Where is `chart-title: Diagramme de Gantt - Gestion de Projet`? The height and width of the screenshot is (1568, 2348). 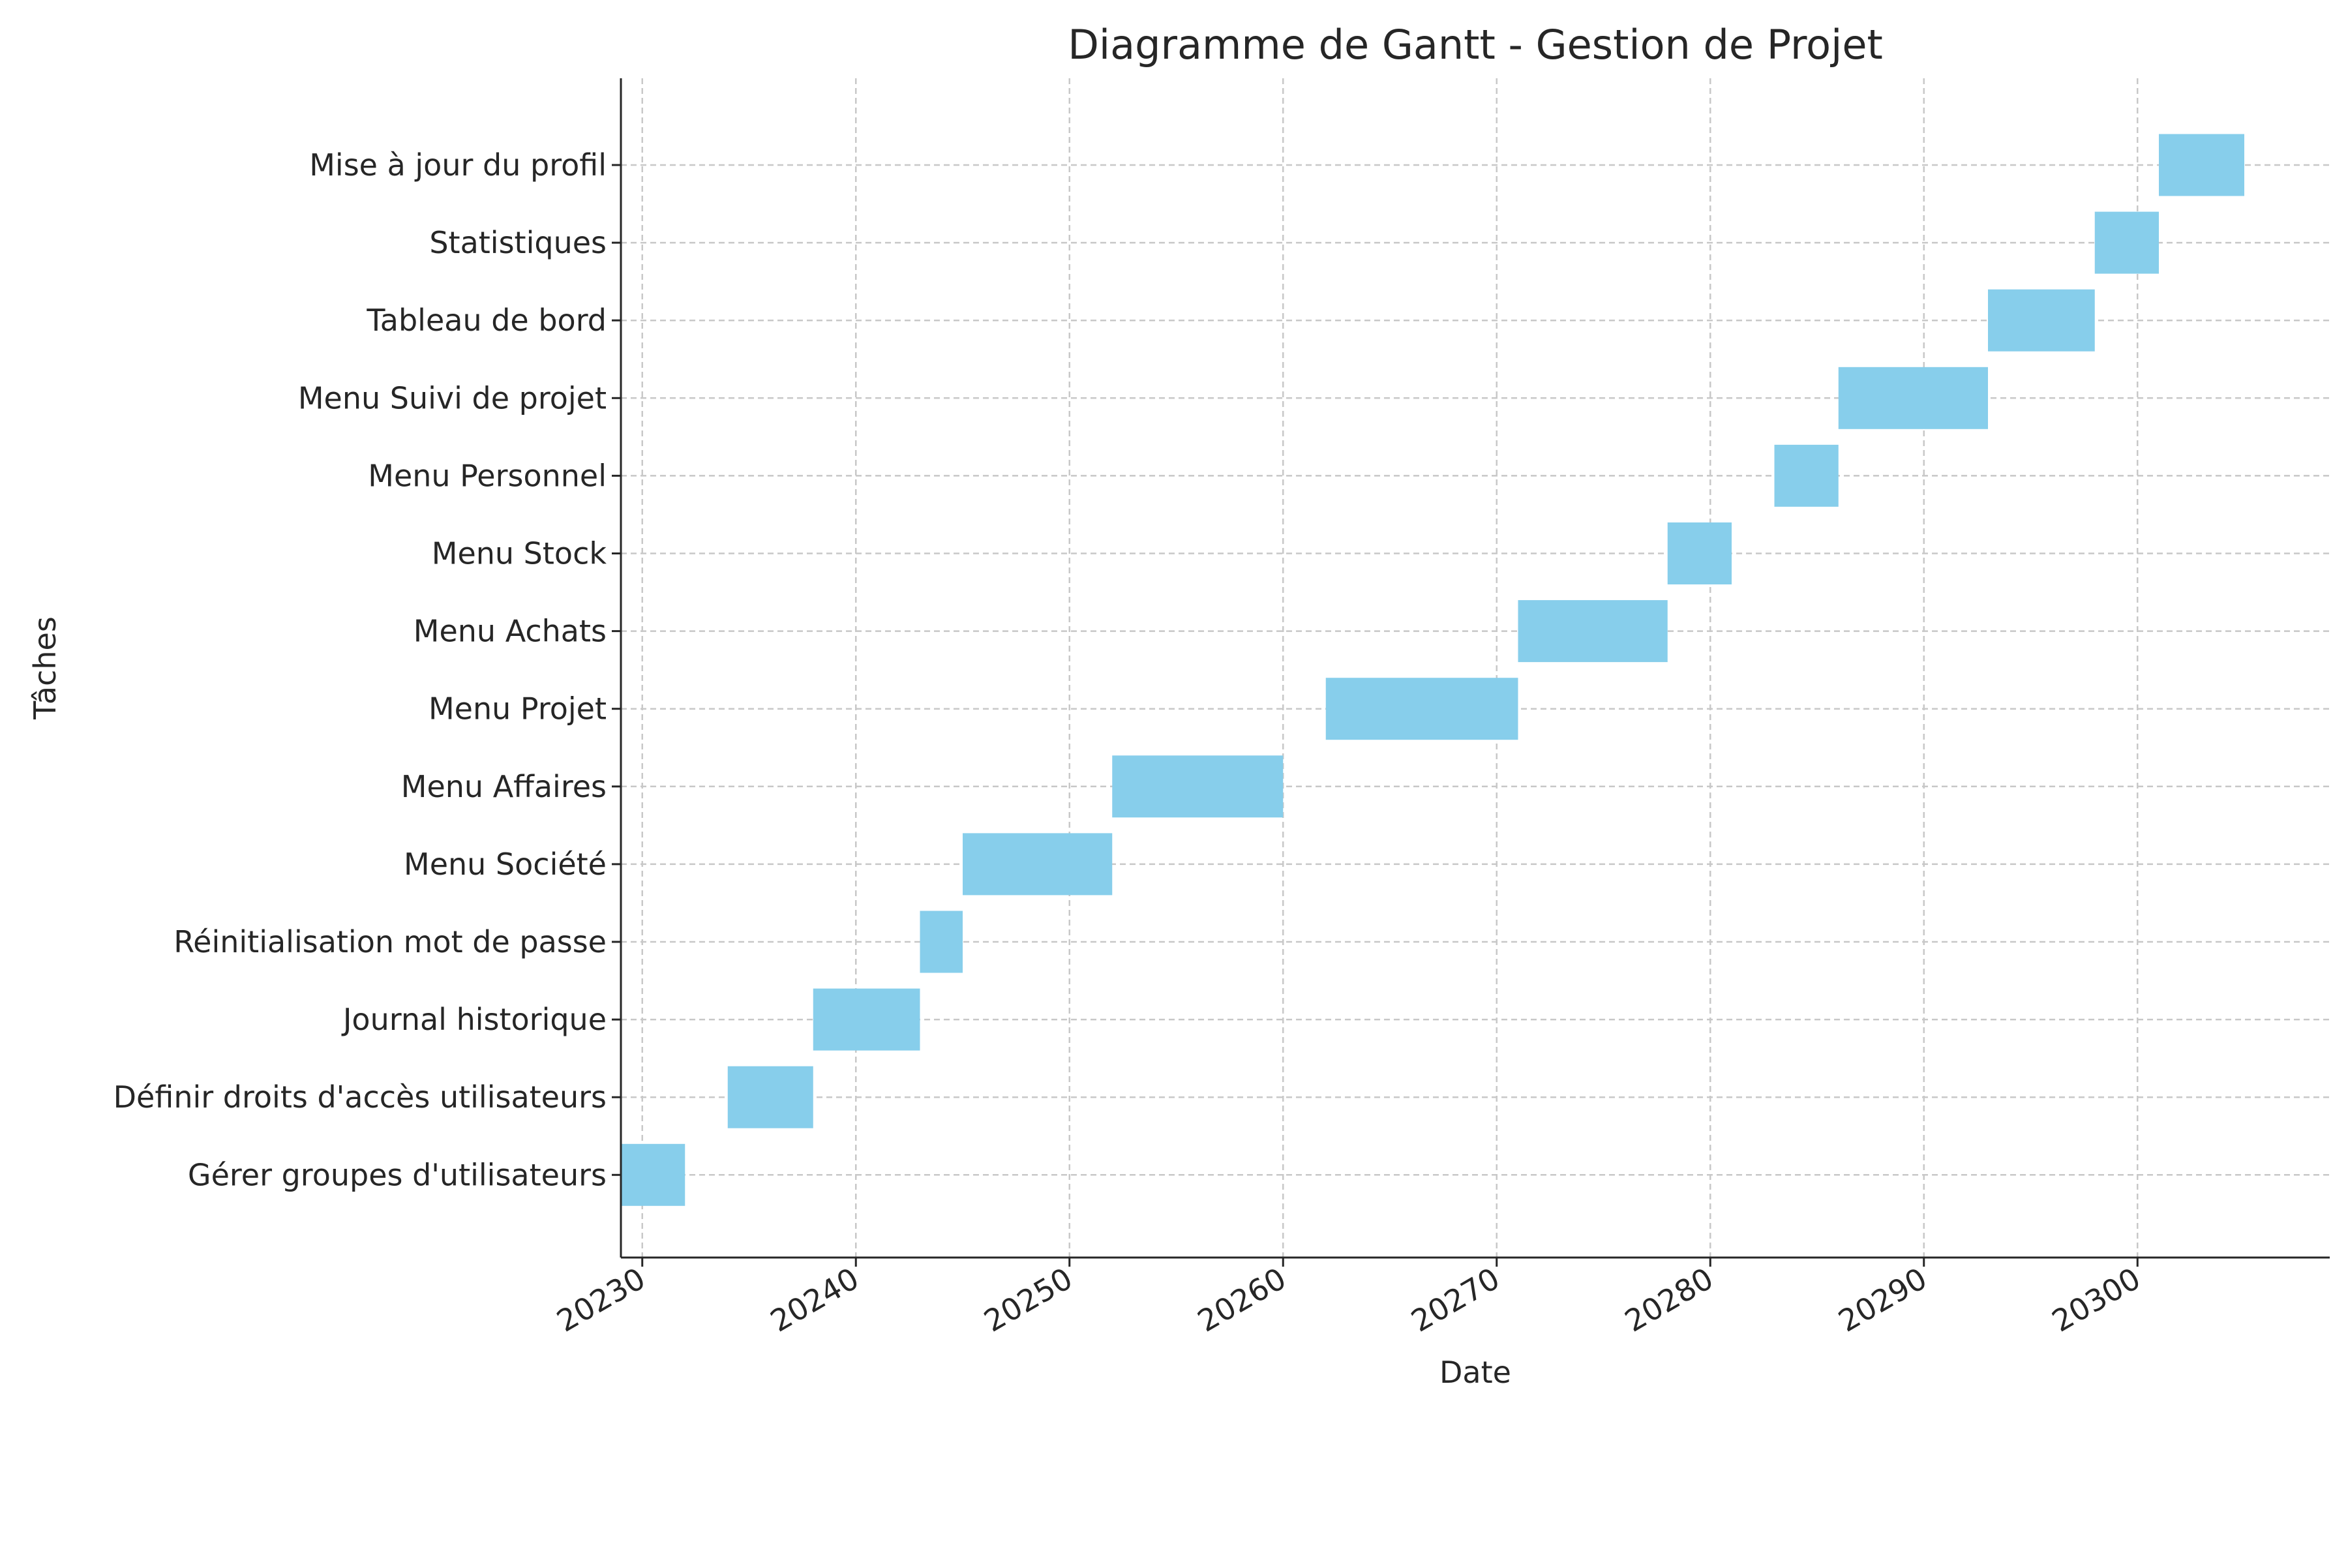
chart-title: Diagramme de Gantt - Gestion de Projet is located at coordinates (1475, 44).